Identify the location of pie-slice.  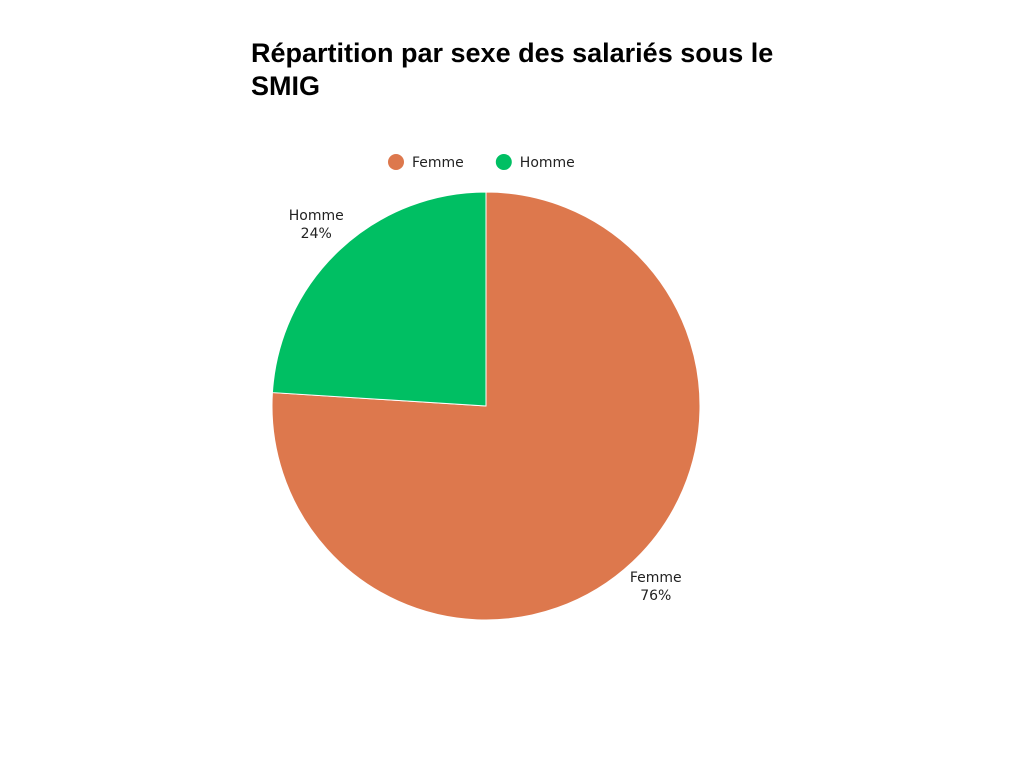
(379, 299).